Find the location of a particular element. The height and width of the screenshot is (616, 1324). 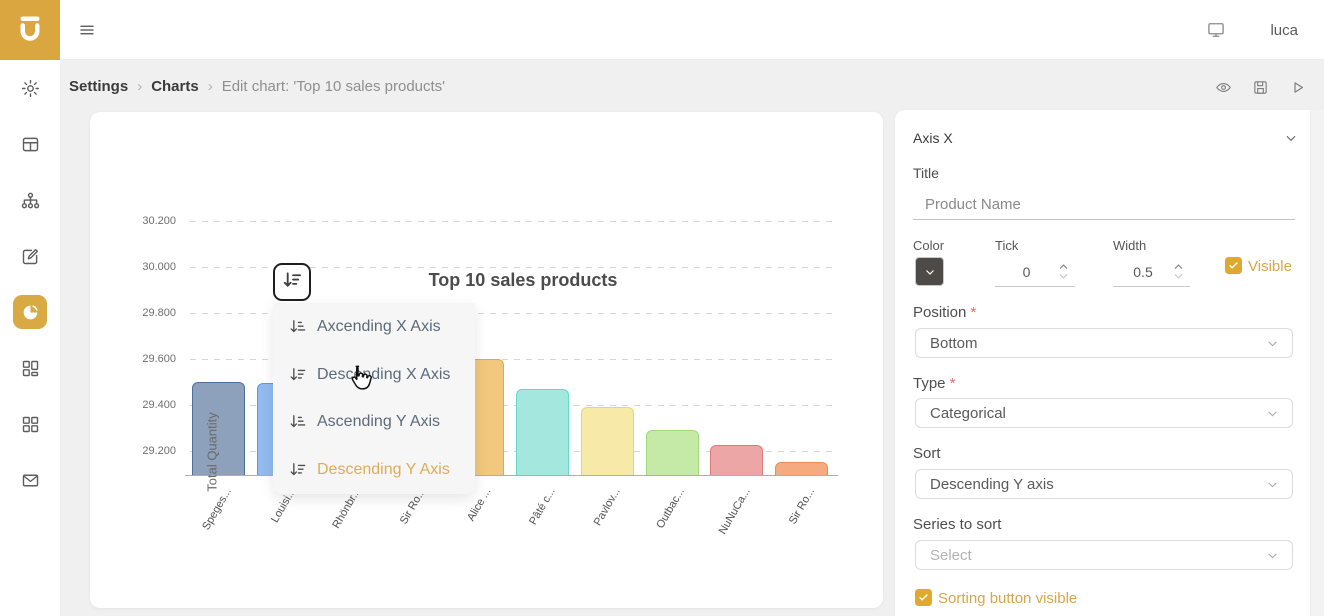

chart-title: Top 10 sales products is located at coordinates (523, 280).